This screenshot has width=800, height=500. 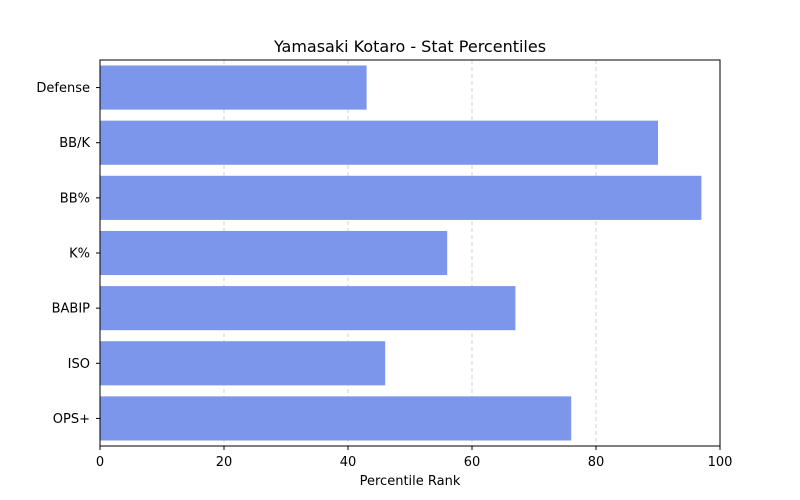 What do you see at coordinates (720, 462) in the screenshot?
I see `x-tick-label-100: 100` at bounding box center [720, 462].